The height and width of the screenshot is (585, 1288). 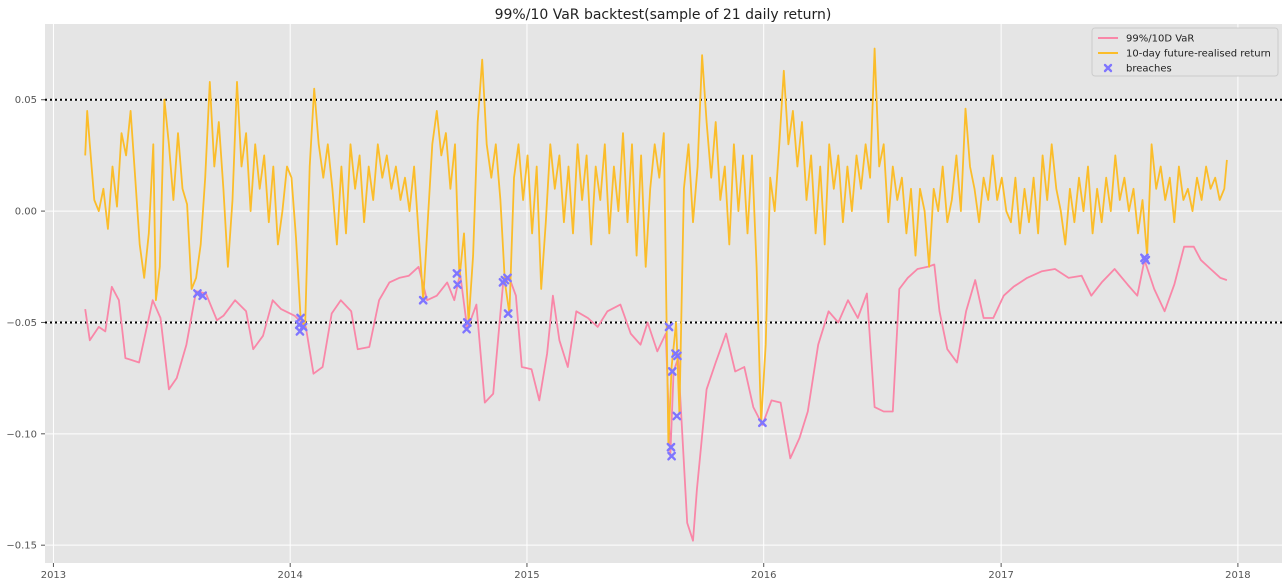 What do you see at coordinates (21, 546) in the screenshot?
I see `y-tick-label: −0.15` at bounding box center [21, 546].